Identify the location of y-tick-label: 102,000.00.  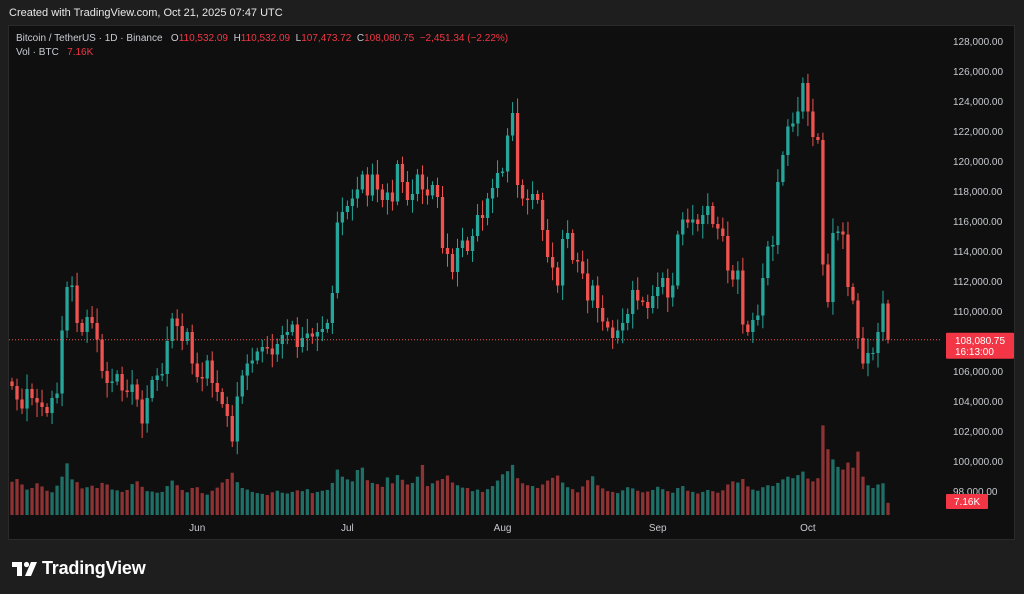
(978, 432).